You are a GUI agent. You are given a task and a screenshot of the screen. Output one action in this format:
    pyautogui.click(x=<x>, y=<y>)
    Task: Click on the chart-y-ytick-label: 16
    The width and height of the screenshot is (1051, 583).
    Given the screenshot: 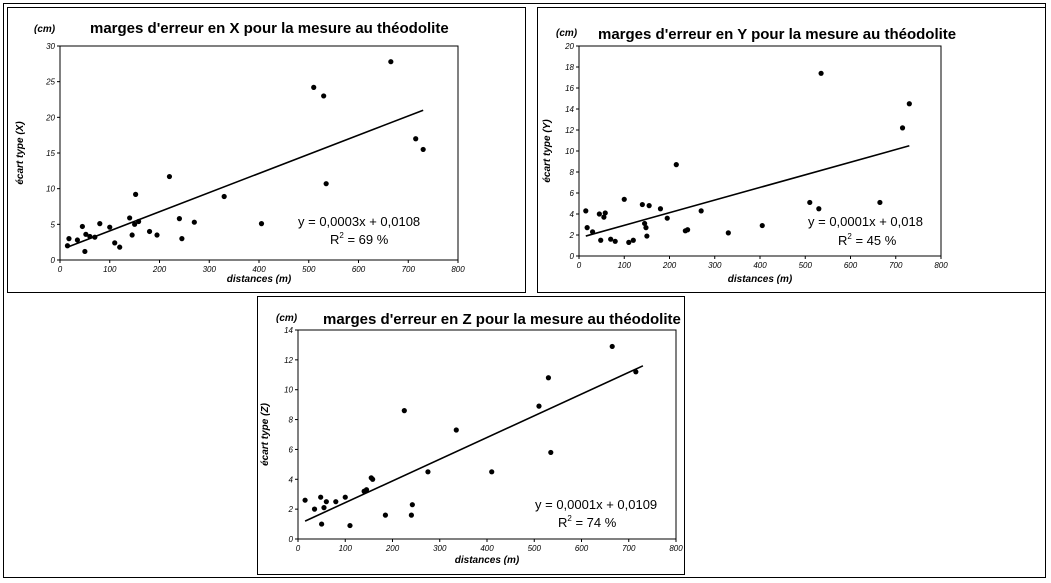 What is the action you would take?
    pyautogui.click(x=569, y=88)
    